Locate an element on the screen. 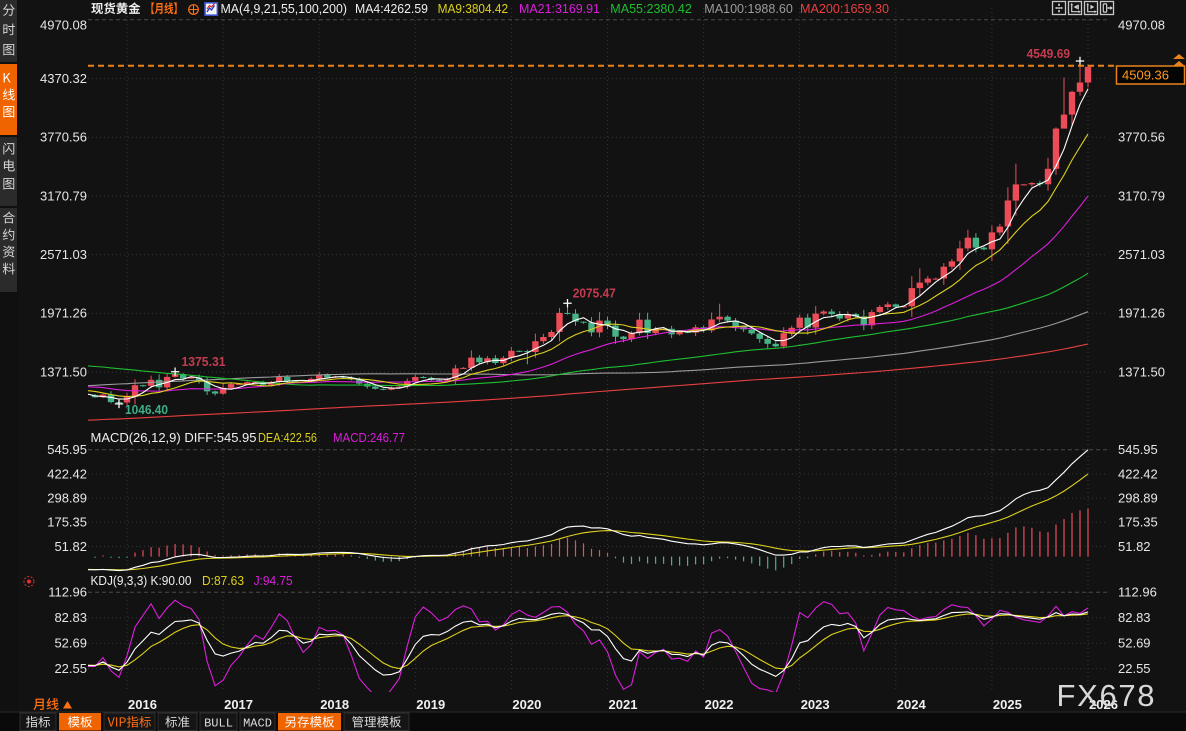 The height and width of the screenshot is (731, 1186). svg-text: D:87.63 is located at coordinates (223, 580).